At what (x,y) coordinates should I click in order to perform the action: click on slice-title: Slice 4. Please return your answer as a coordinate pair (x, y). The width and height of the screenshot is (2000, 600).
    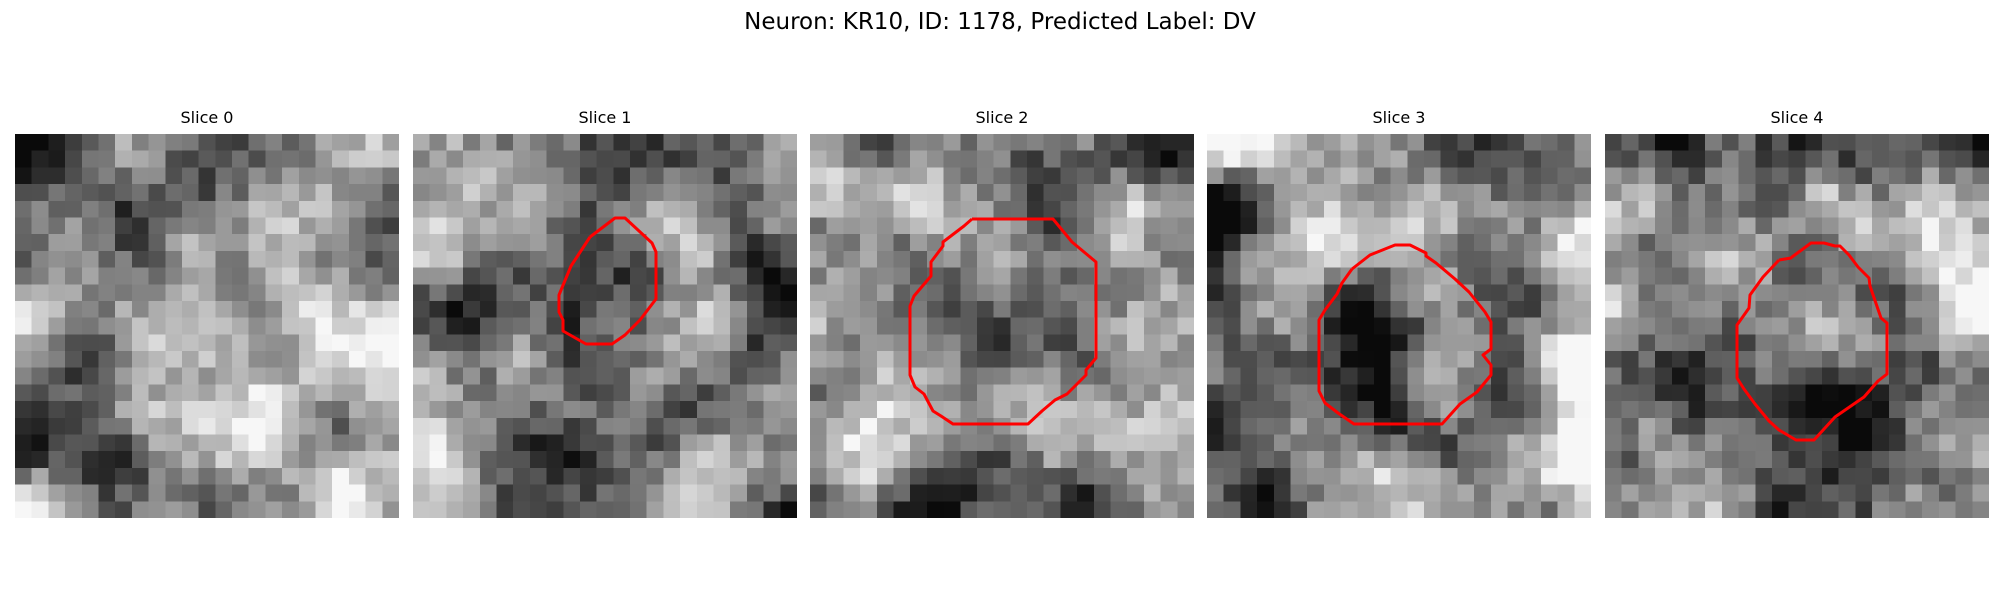
    Looking at the image, I should click on (1797, 117).